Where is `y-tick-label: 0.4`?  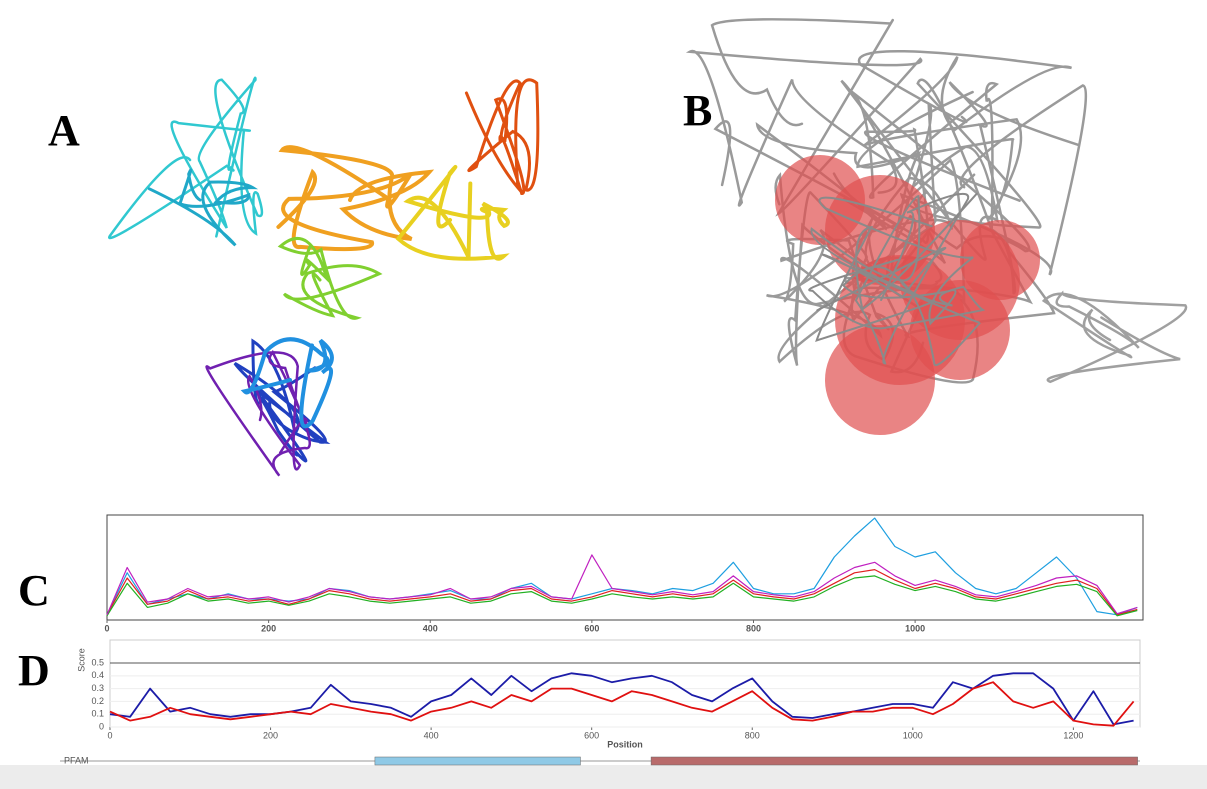
y-tick-label: 0.4 is located at coordinates (97, 675).